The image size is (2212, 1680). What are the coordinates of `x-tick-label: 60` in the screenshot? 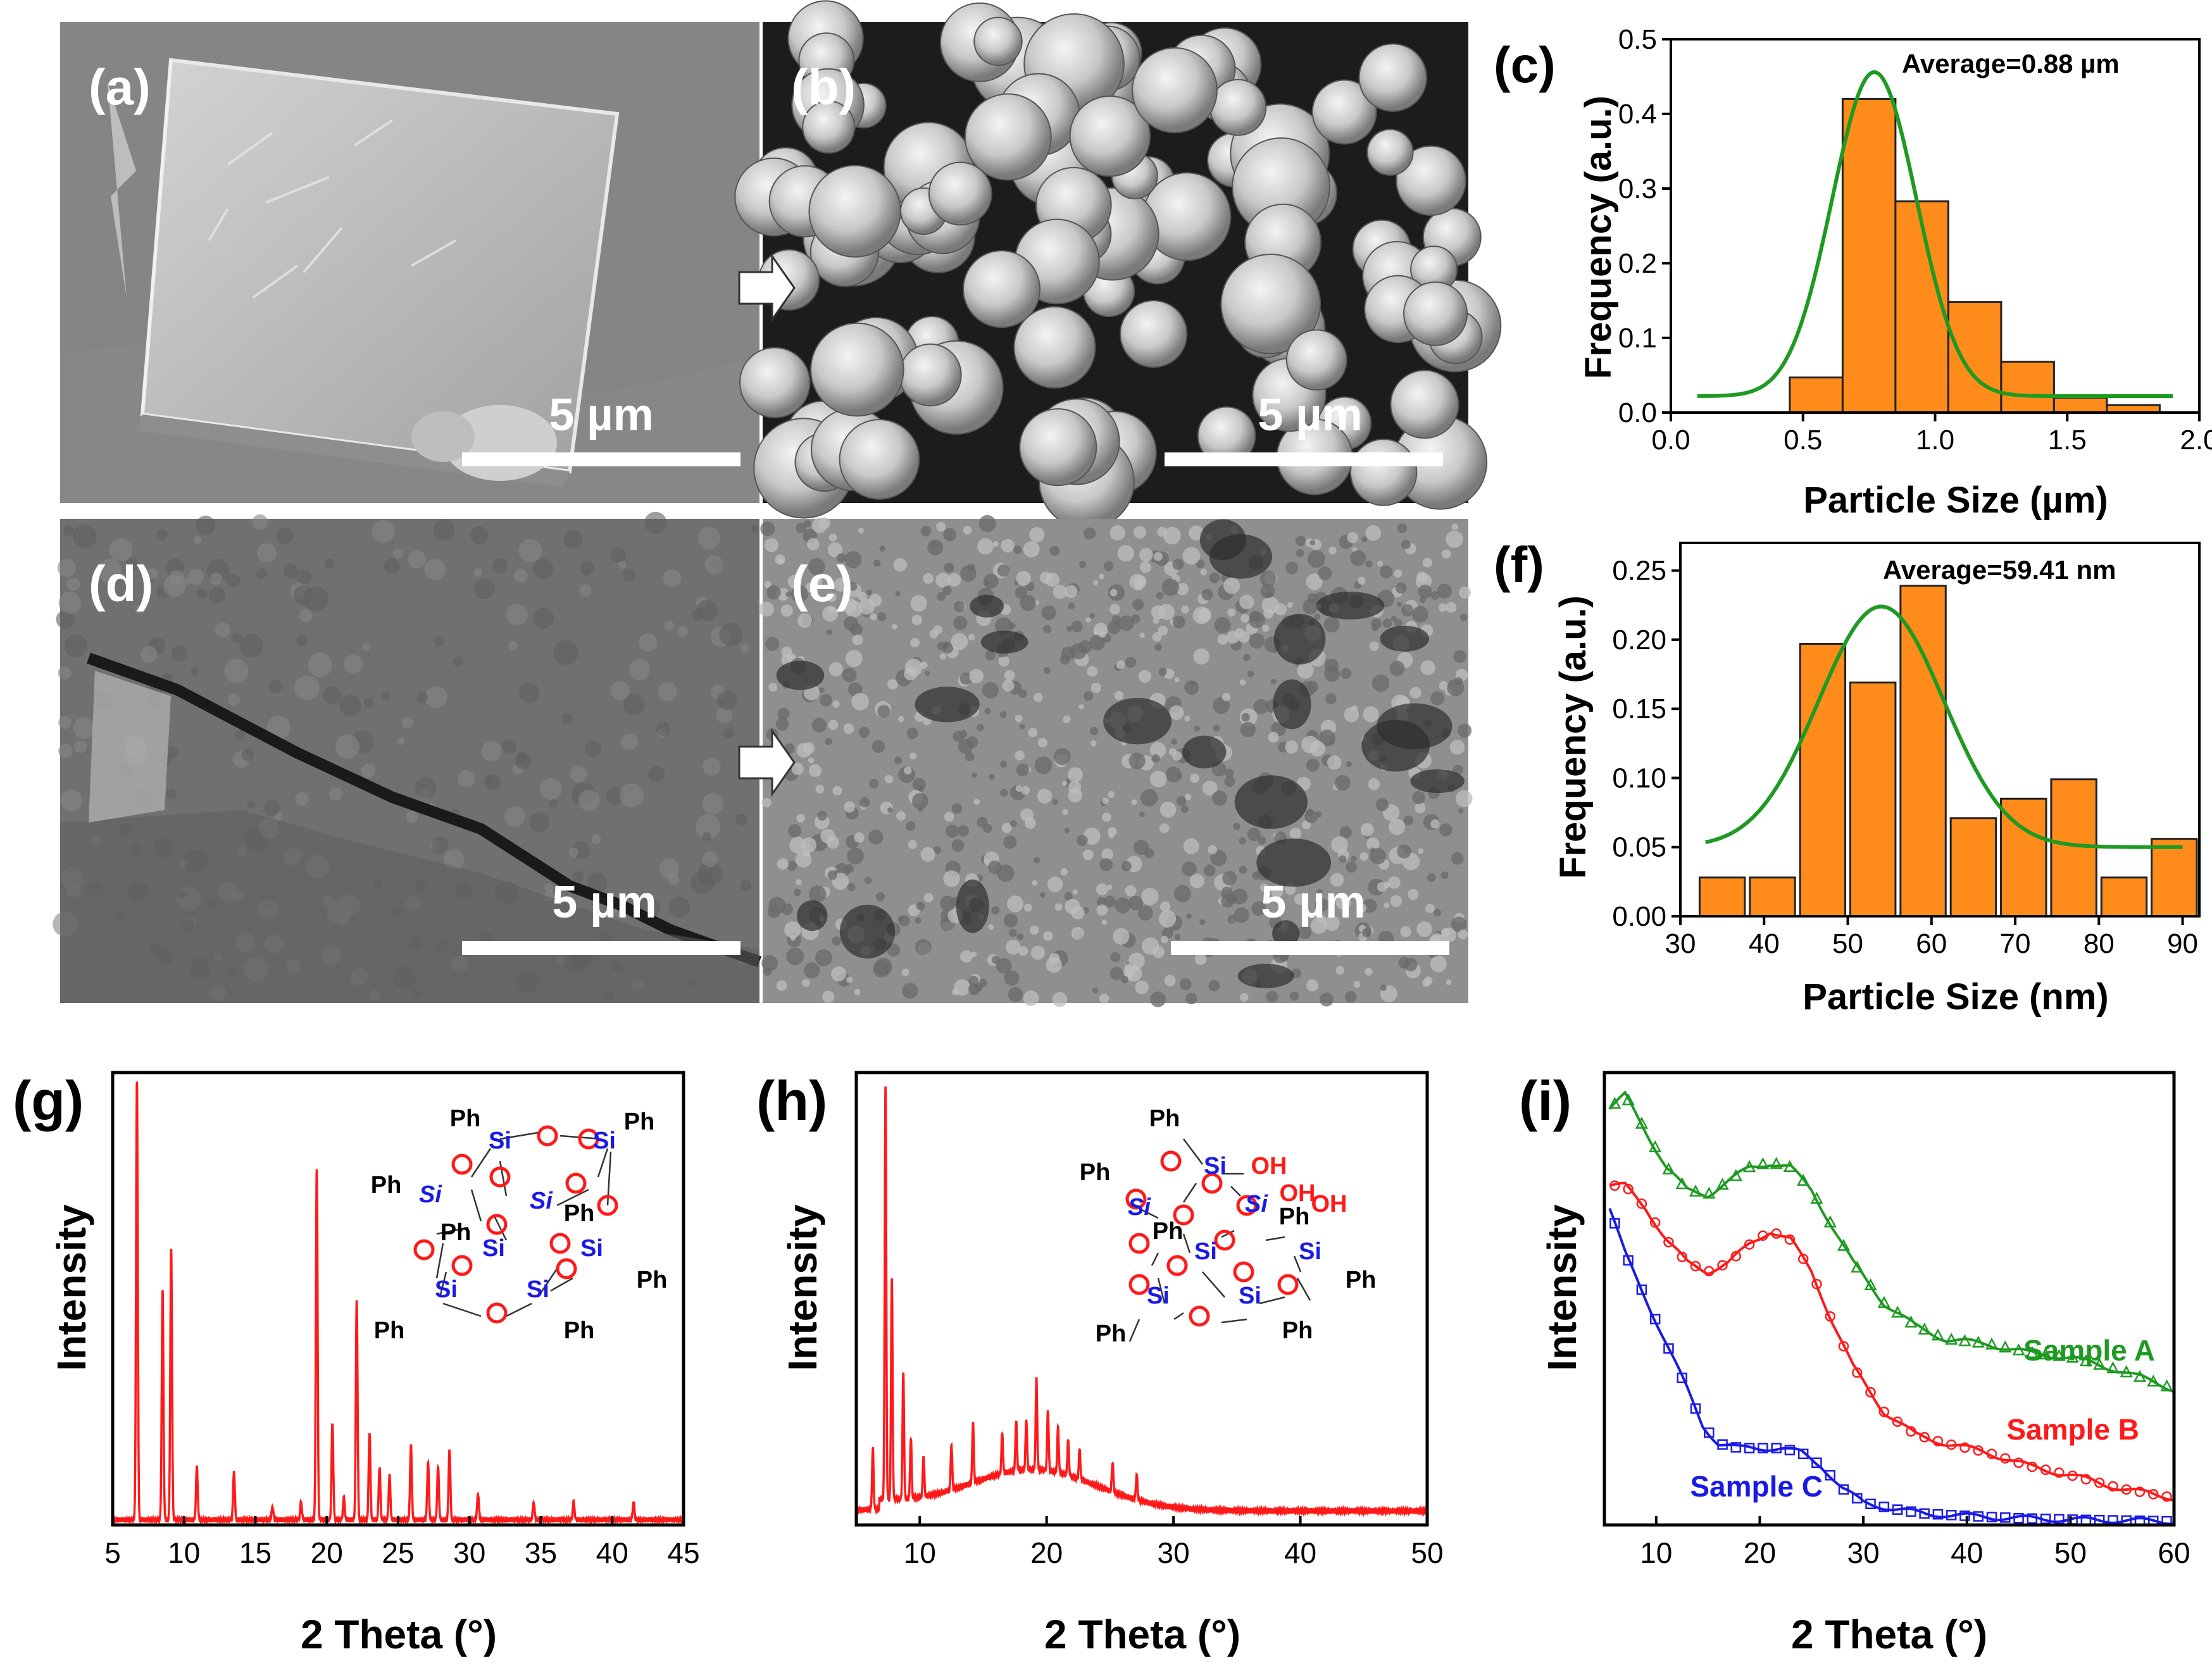 It's located at (2174, 1552).